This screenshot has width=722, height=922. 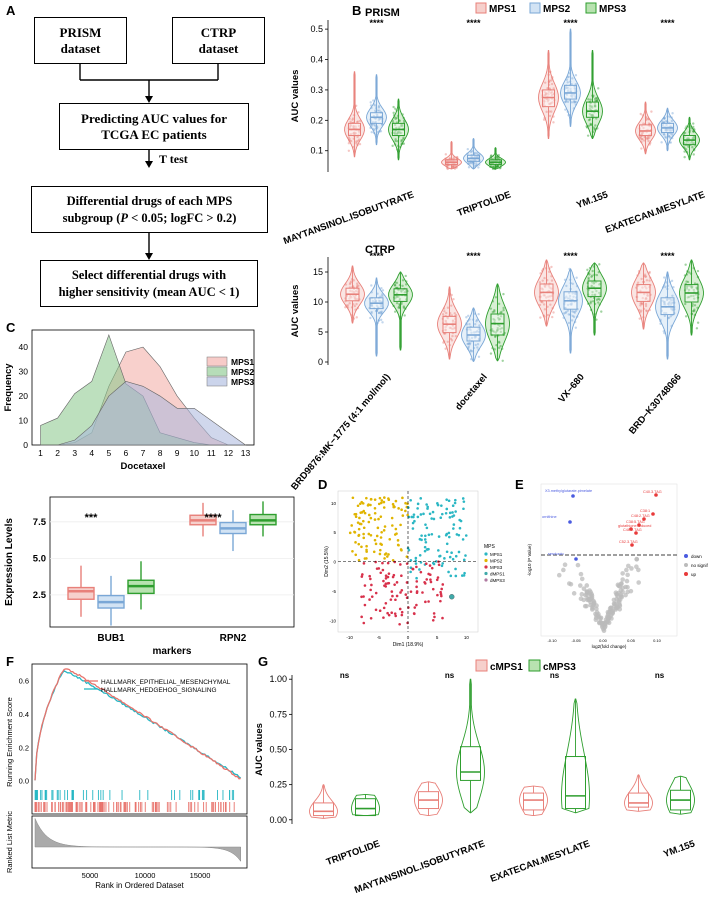 I want to click on y-tick-label: -5, so click(x=334, y=591).